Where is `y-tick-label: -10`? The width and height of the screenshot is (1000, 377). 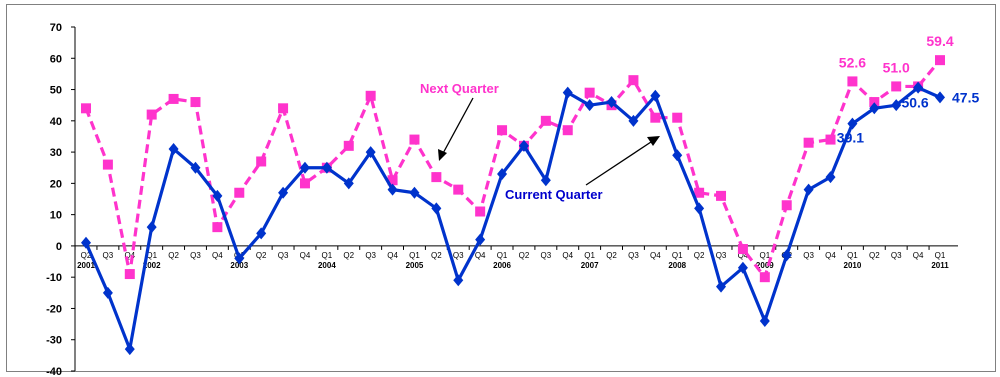 y-tick-label: -10 is located at coordinates (54, 278).